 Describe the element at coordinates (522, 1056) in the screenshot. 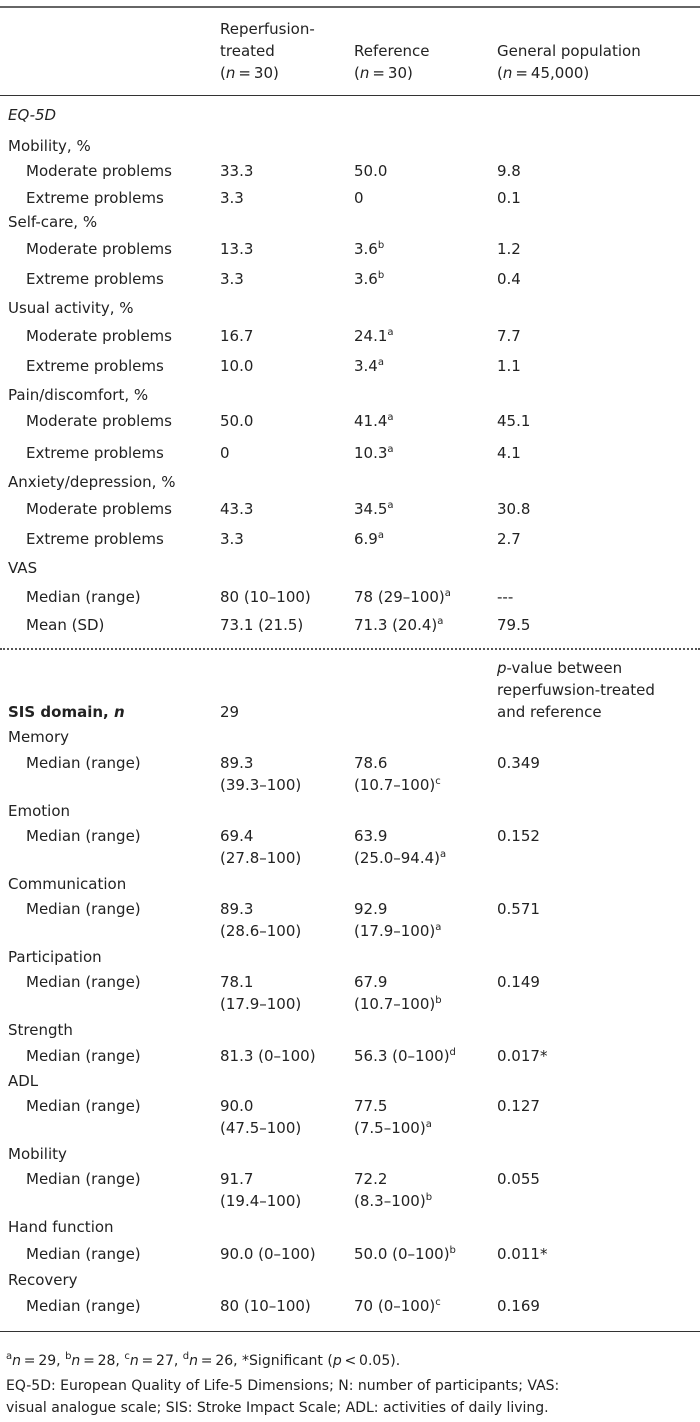

I see `cell: 0.017*` at that location.